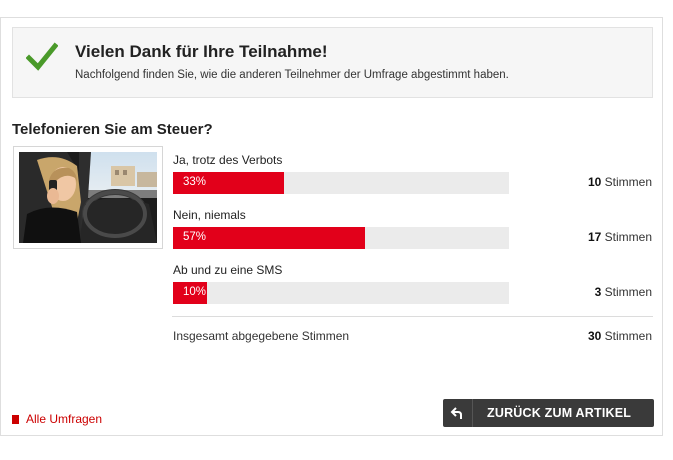 The width and height of the screenshot is (673, 460). Describe the element at coordinates (261, 336) in the screenshot. I see `total-label: Insgesamt abgegebene Stimmen` at that location.